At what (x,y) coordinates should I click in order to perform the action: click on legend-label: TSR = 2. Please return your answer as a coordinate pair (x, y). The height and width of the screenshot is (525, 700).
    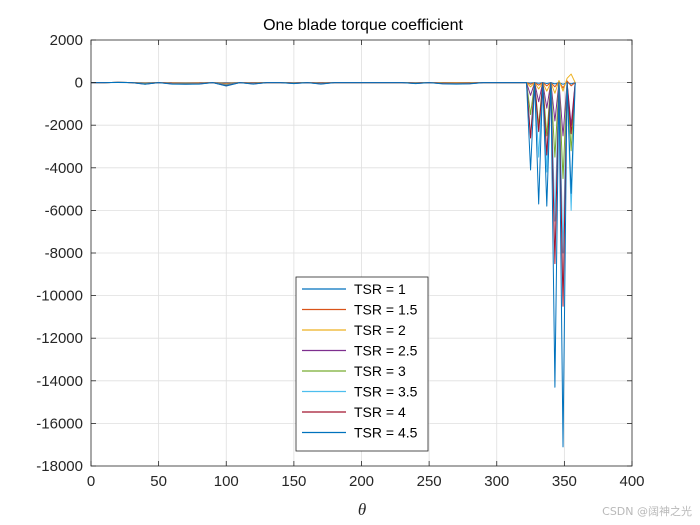
    Looking at the image, I should click on (380, 330).